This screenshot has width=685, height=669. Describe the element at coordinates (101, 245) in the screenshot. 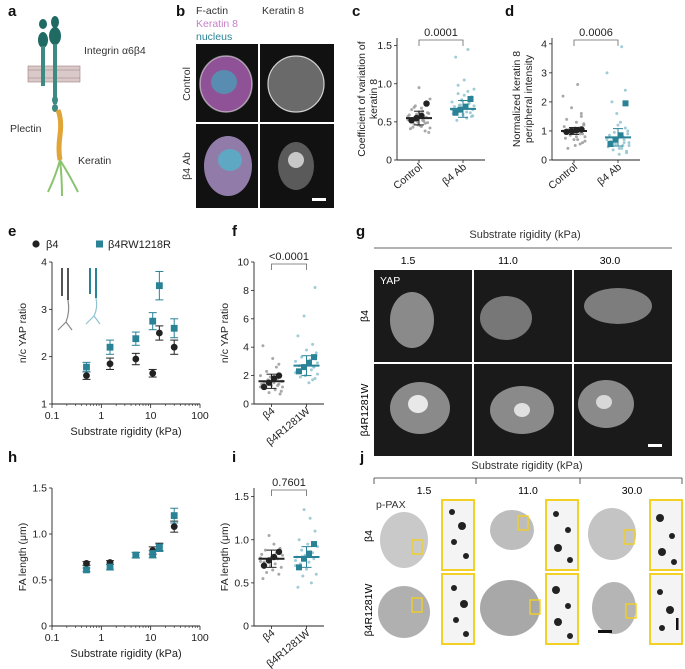

I see `e-legend: β4 β4RW1218R` at that location.